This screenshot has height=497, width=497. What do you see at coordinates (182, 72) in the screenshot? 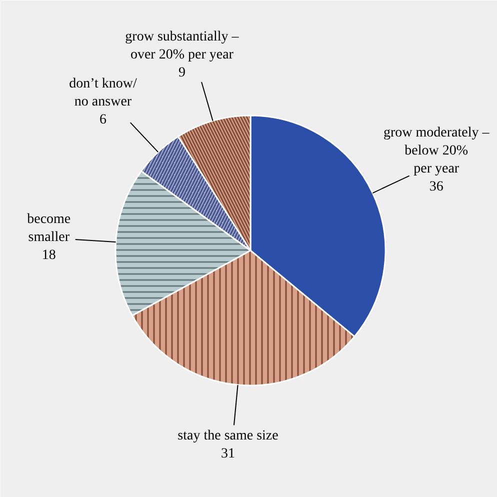
I see `data-label: 9` at bounding box center [182, 72].